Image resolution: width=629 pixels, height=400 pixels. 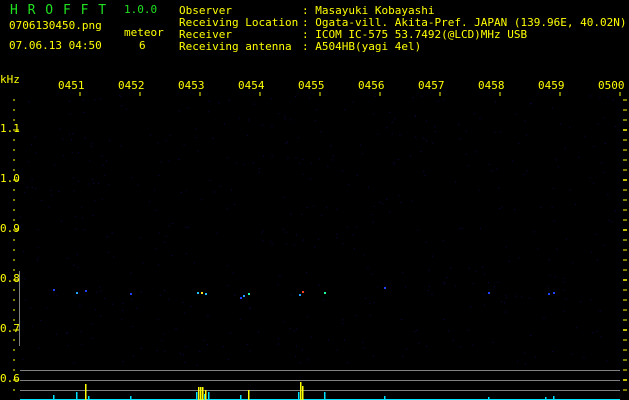 I want to click on info-value: : Masayuki Kobayashi, so click(x=368, y=10).